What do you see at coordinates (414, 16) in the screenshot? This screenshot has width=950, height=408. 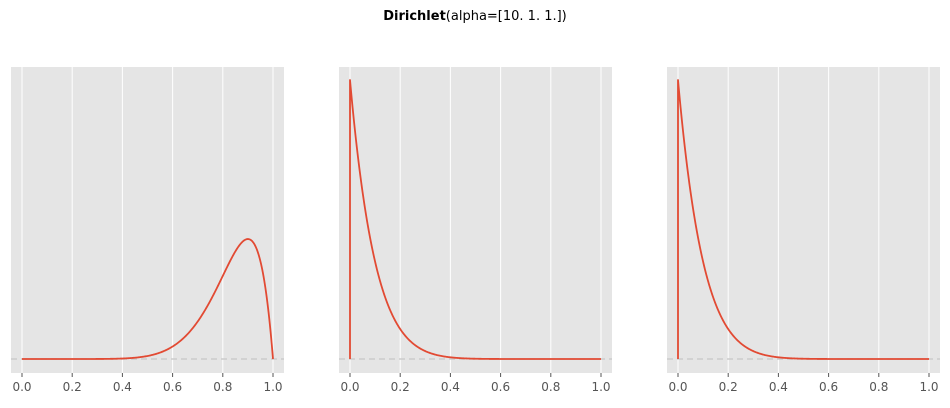 I see `chart-title-bold: Dirichlet` at bounding box center [414, 16].